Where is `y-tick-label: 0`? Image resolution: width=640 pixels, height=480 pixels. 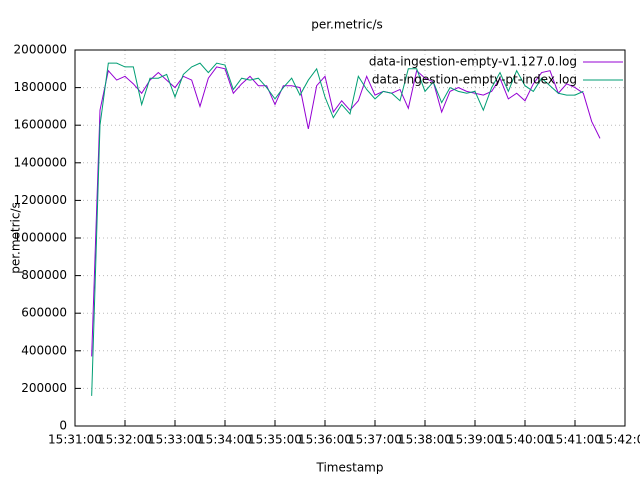 y-tick-label: 0 is located at coordinates (63, 426).